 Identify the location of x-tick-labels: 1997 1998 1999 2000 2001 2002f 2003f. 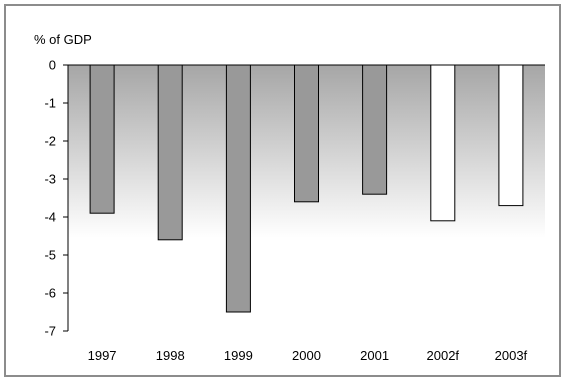
(308, 355).